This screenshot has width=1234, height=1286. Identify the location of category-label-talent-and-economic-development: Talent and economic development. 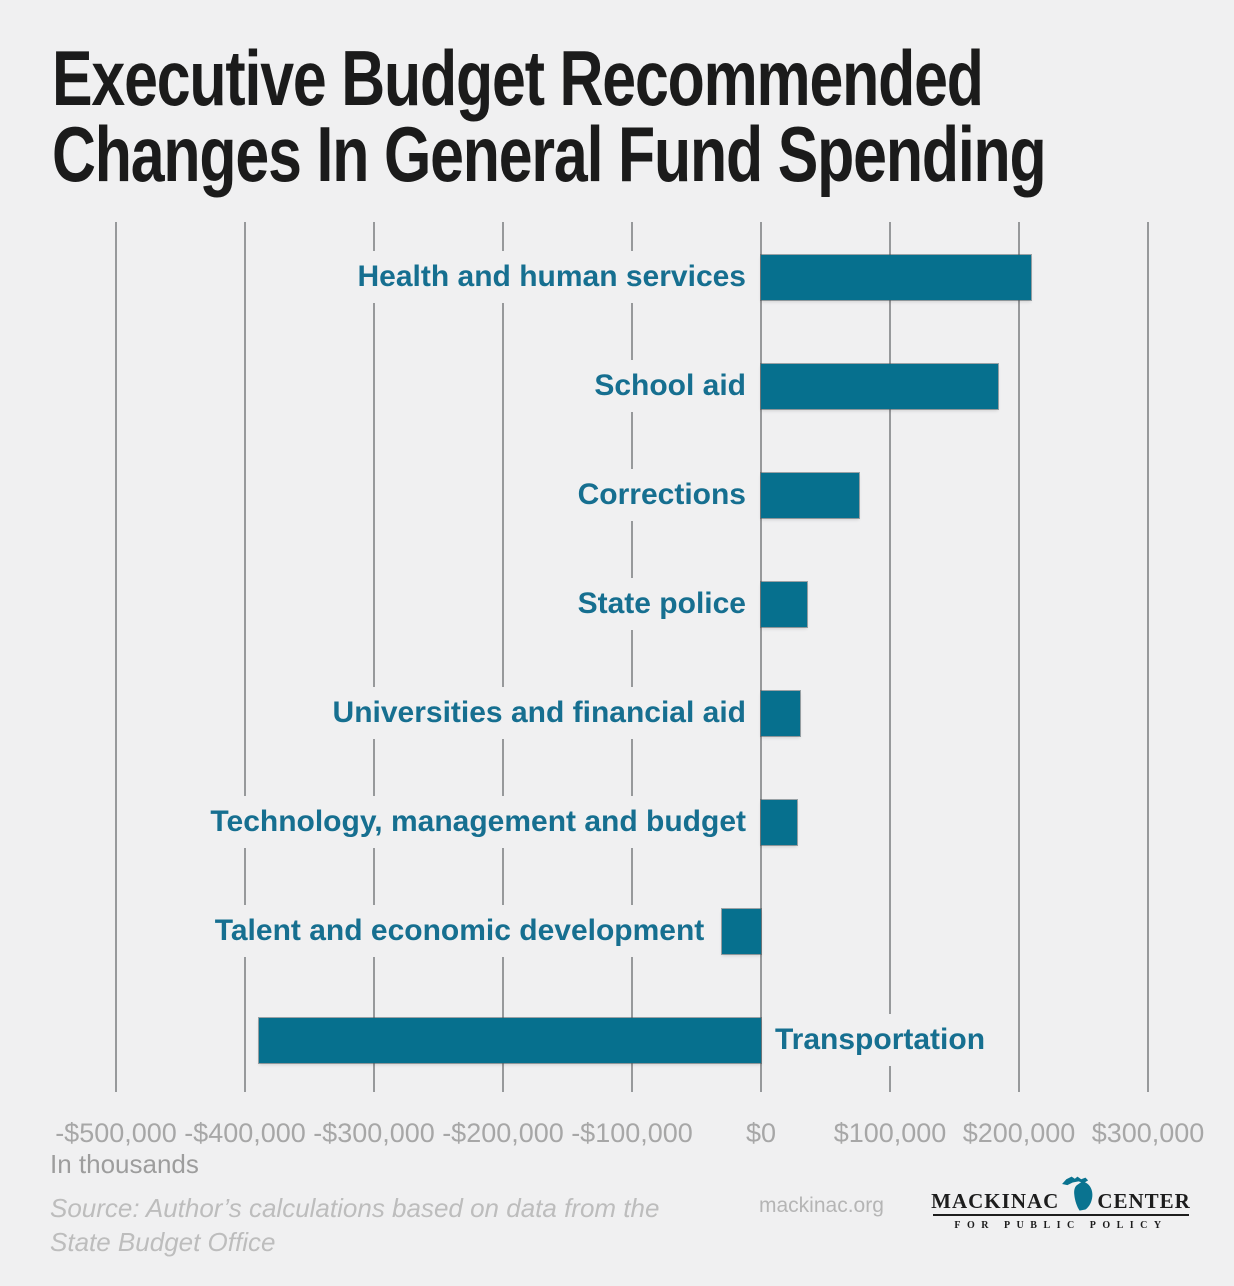
(459, 931).